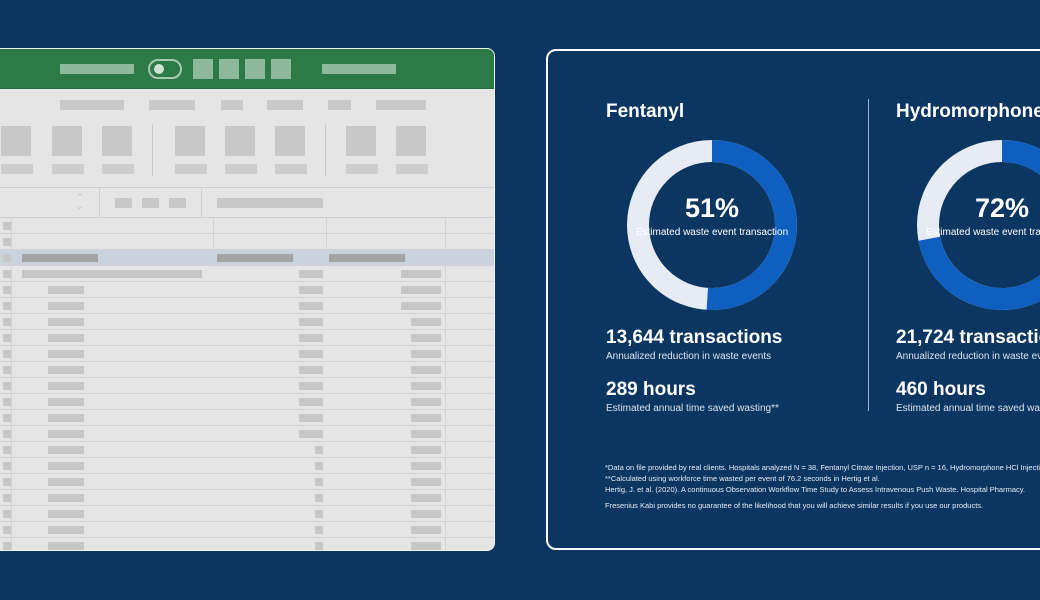  What do you see at coordinates (177, 203) in the screenshot?
I see `formula-function-icon` at bounding box center [177, 203].